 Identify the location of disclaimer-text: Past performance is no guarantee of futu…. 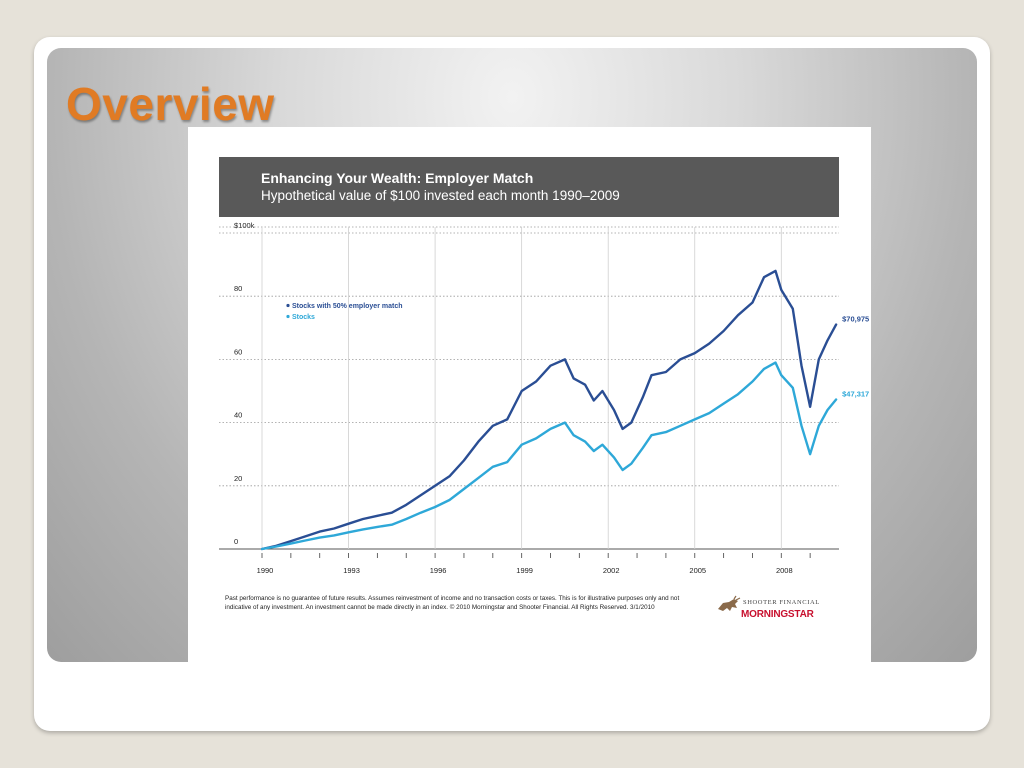
(452, 603).